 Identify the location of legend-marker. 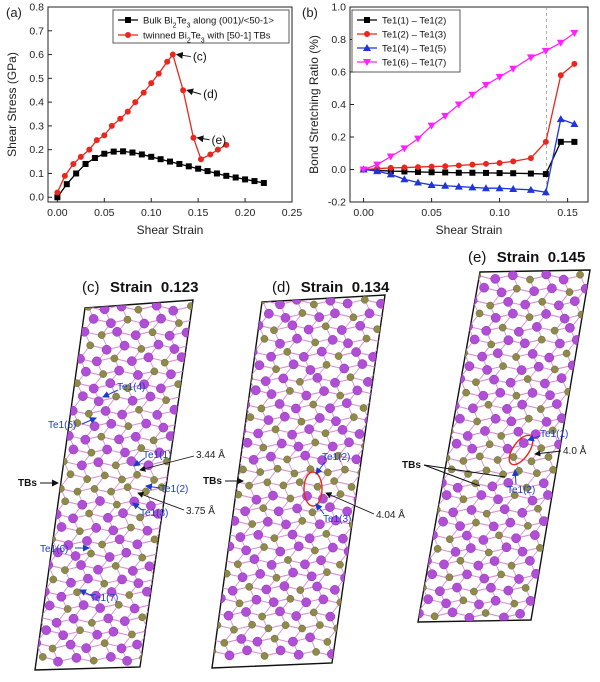
(128, 35).